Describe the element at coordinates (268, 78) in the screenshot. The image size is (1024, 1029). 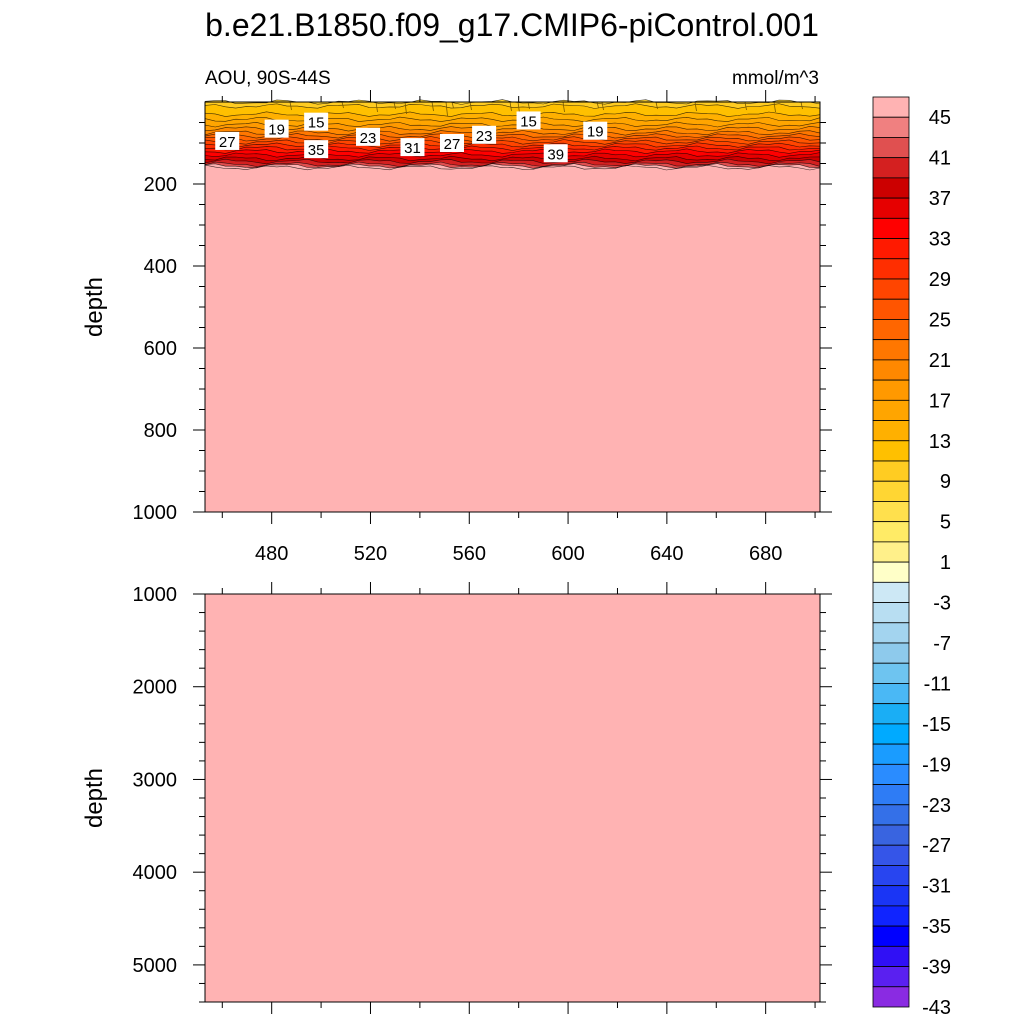
I see `panel-variable-label: AOU, 90S-44S` at that location.